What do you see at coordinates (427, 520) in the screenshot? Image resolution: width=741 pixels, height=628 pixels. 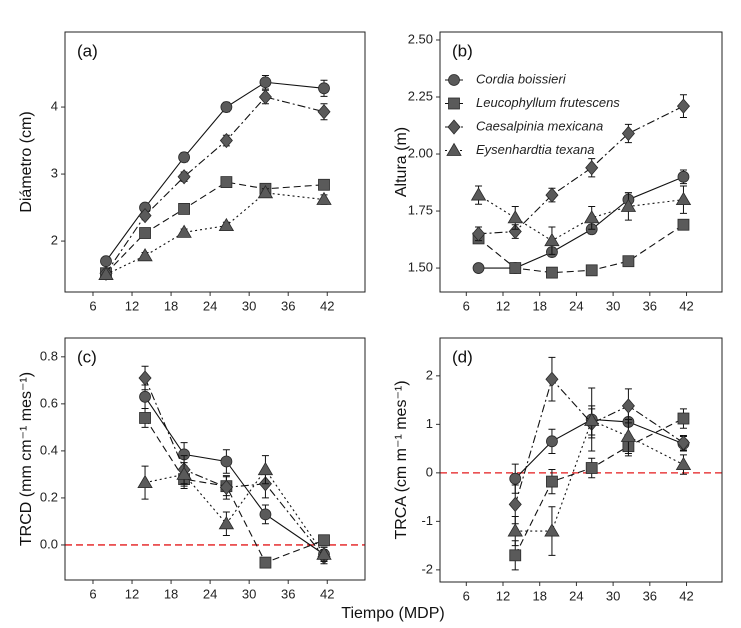 I see `y-tick-label: -1` at bounding box center [427, 520].